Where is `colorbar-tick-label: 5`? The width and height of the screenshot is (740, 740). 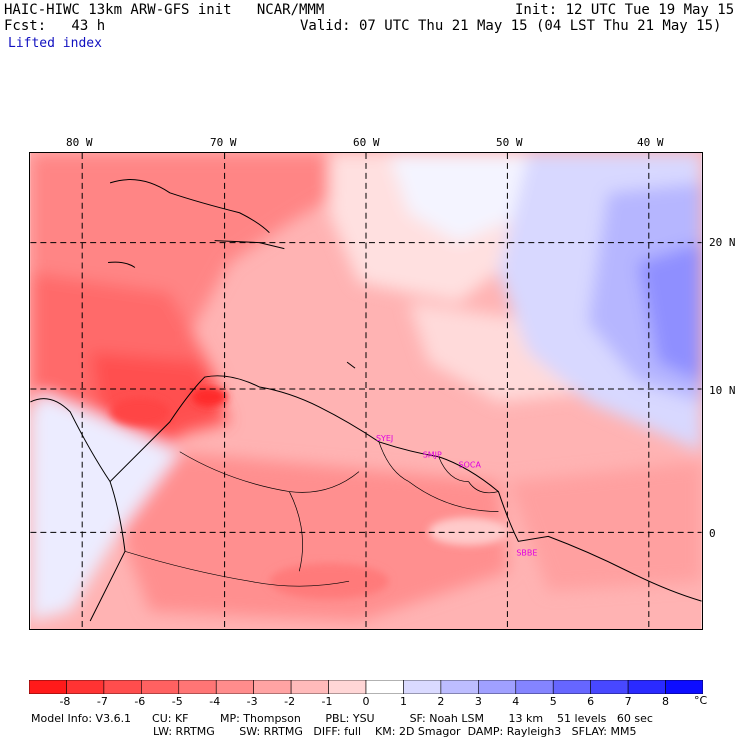 colorbar-tick-label: 5 is located at coordinates (553, 701).